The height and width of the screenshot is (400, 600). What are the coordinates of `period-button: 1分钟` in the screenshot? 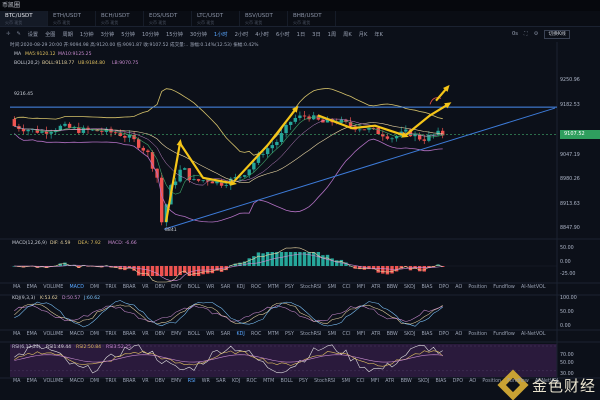 It's located at (86, 34).